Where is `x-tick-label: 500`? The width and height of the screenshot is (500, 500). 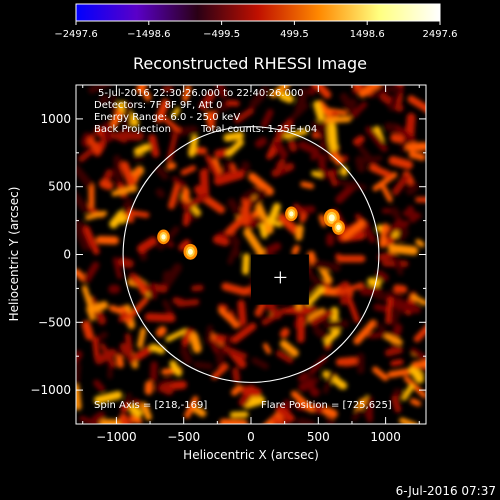
x-tick-label: 500 is located at coordinates (318, 437).